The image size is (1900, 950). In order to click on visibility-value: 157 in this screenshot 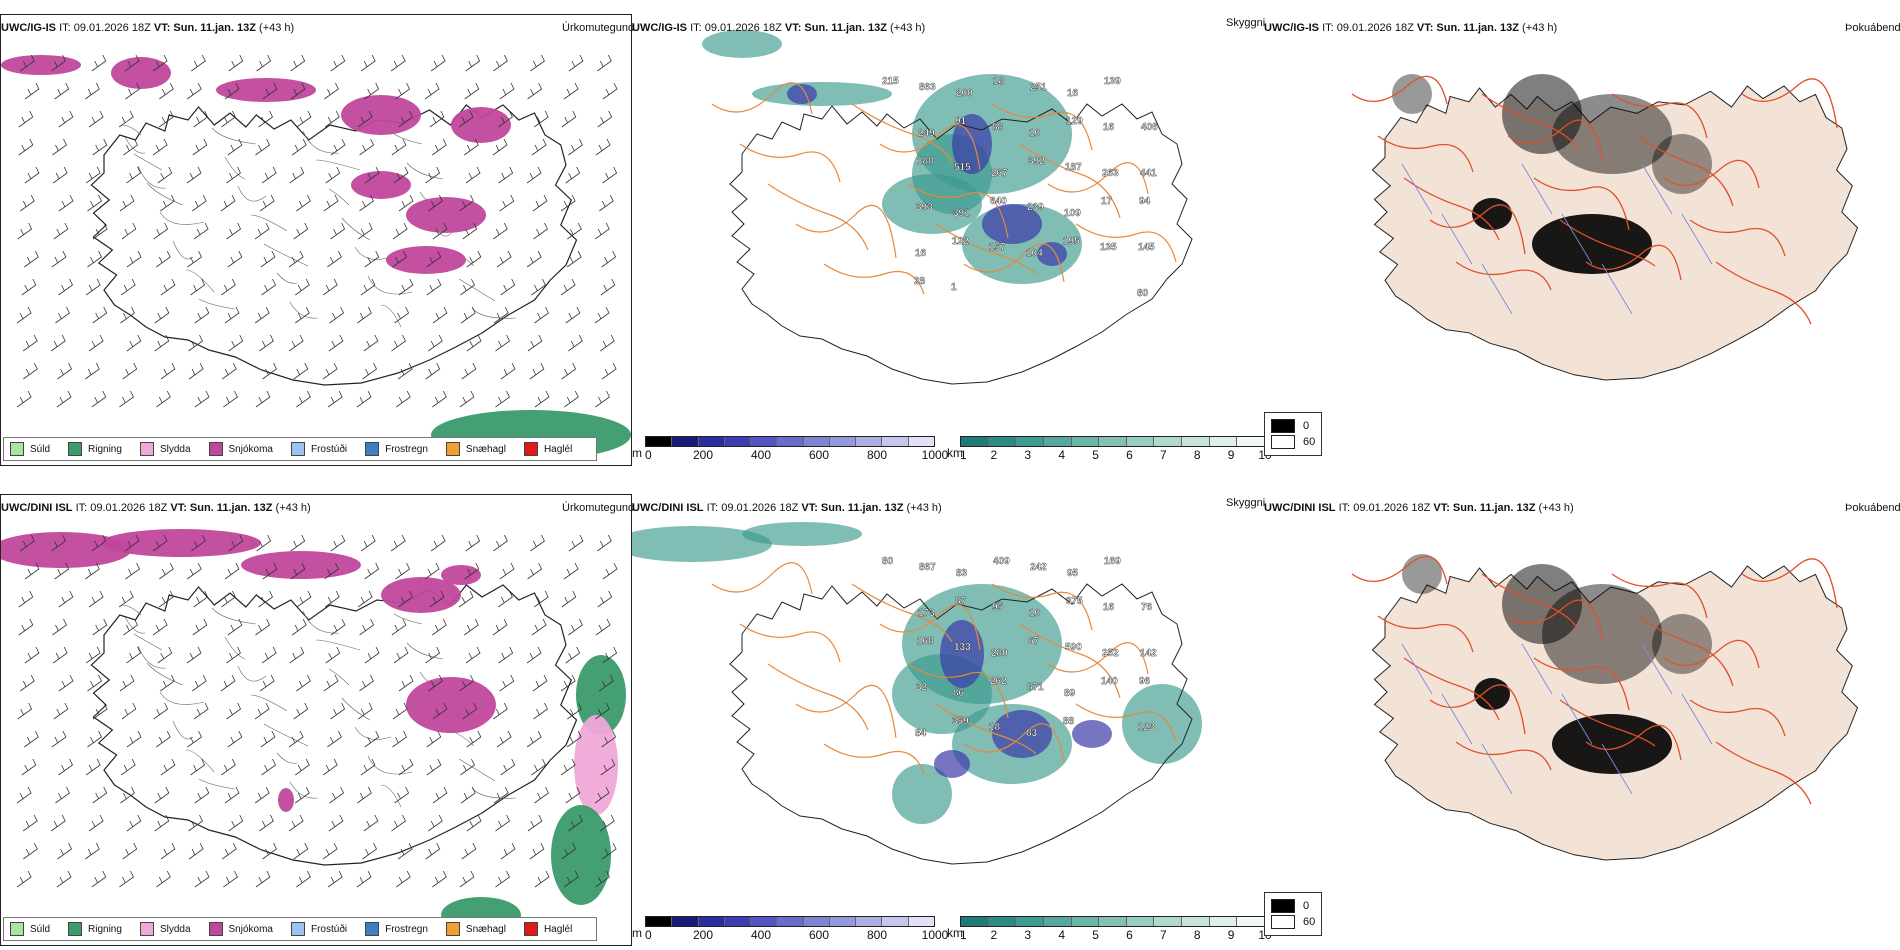, I will do `click(997, 247)`.